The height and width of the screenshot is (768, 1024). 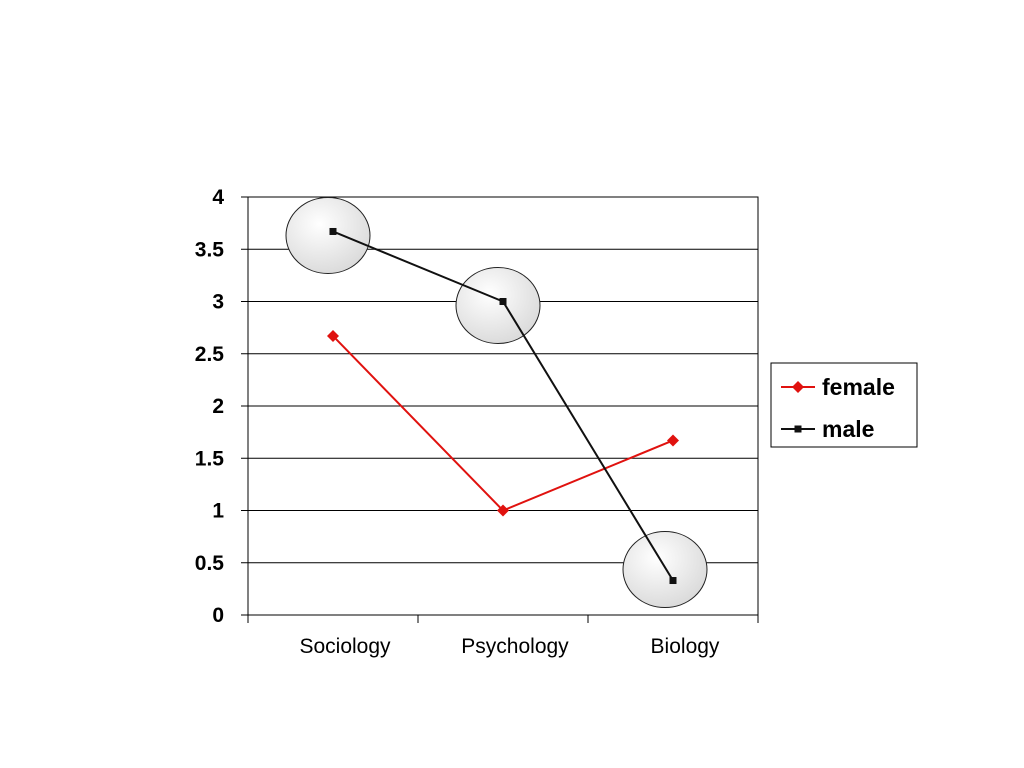 I want to click on x-category-label: Psychology, so click(x=515, y=646).